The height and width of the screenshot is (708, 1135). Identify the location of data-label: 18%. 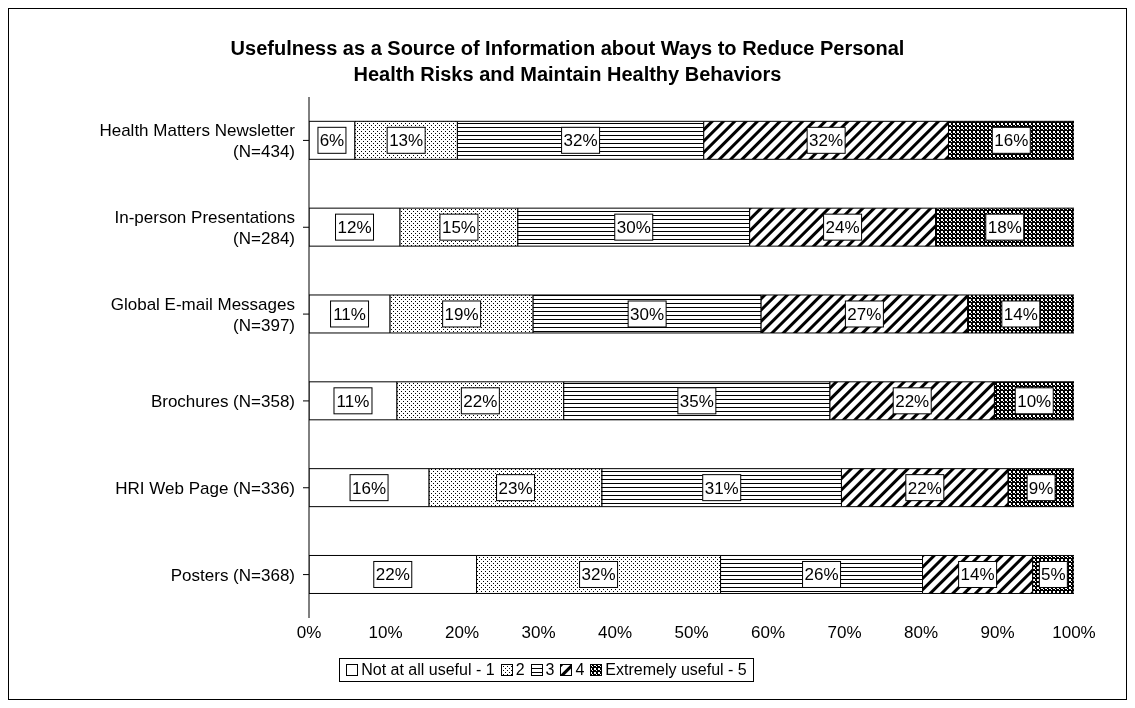
(1004, 228).